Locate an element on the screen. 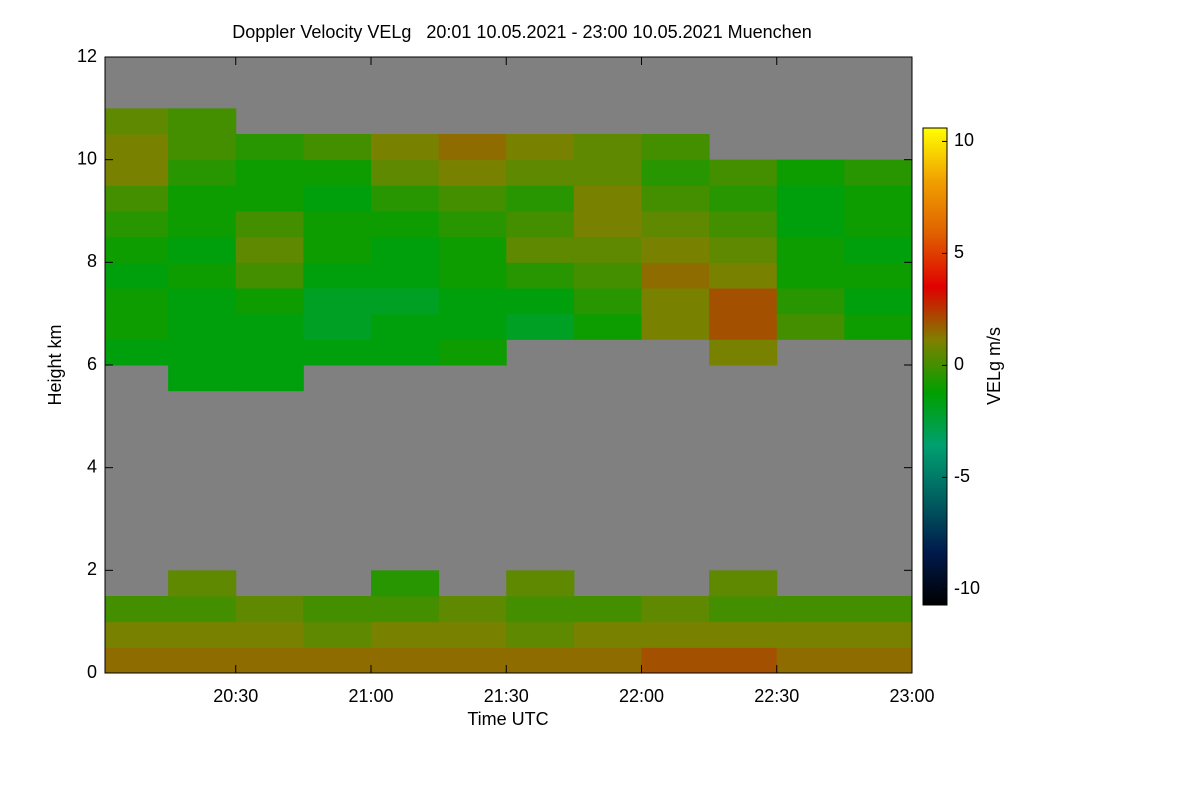 The width and height of the screenshot is (1200, 800). x-tick-label: 22:00 is located at coordinates (641, 696).